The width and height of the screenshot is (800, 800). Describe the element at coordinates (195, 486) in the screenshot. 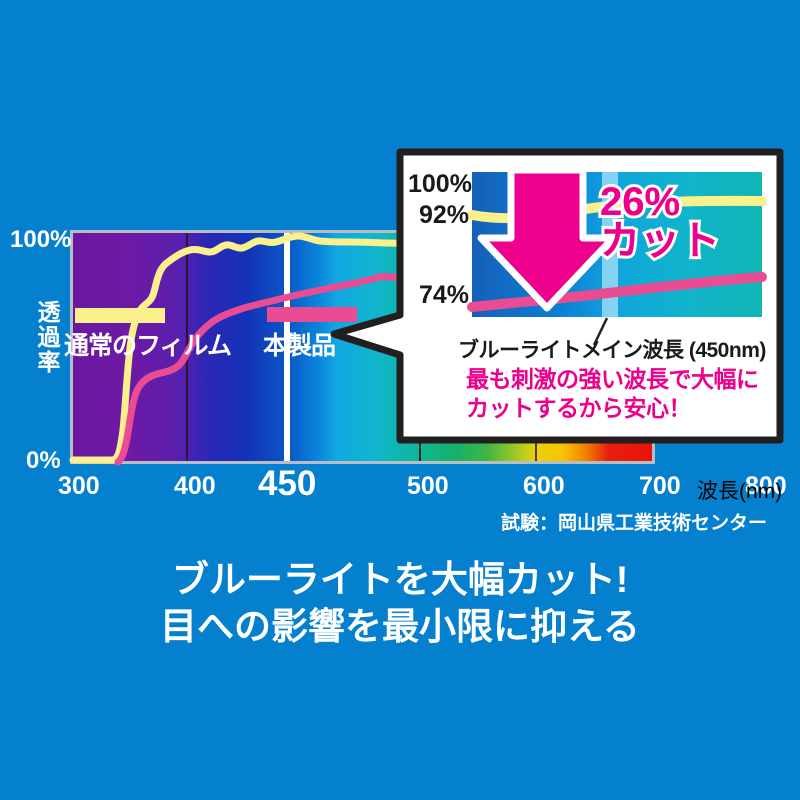

I see `x-tick-400: 400` at that location.